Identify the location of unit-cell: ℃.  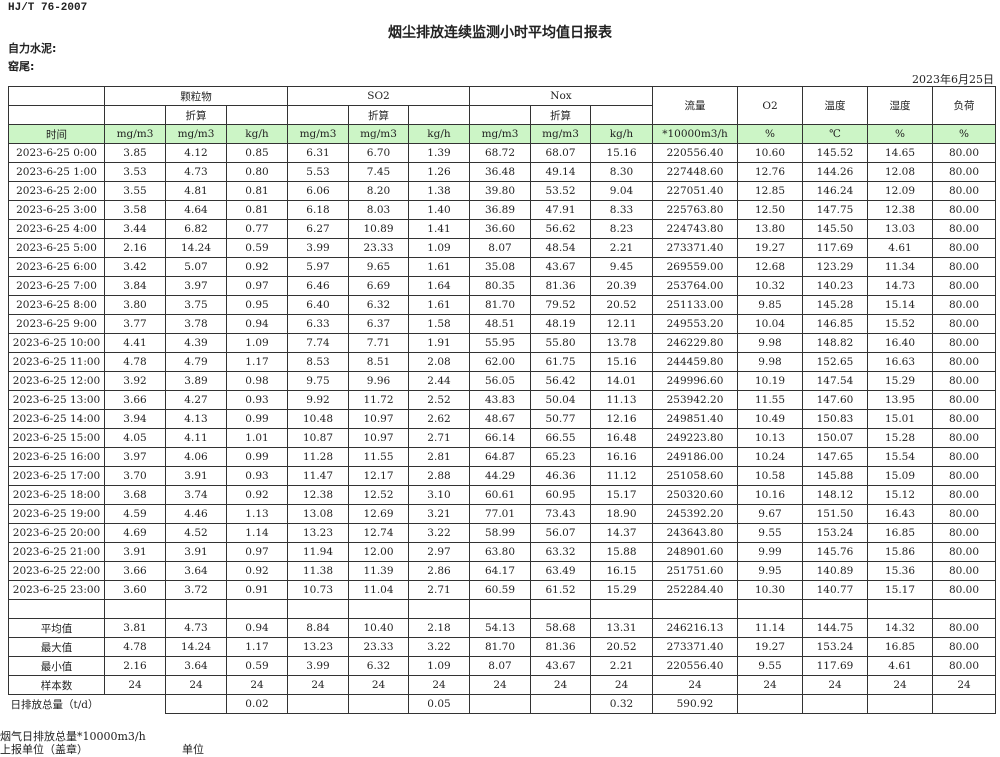
(835, 134).